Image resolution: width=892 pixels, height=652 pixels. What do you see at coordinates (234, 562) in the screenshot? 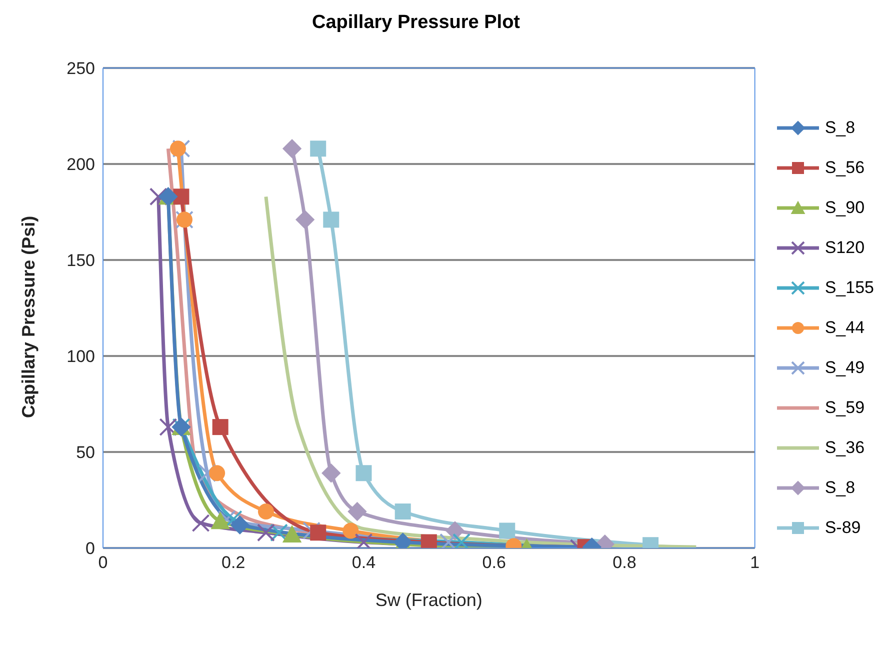
I see `x-tick-label: 0.2` at bounding box center [234, 562].